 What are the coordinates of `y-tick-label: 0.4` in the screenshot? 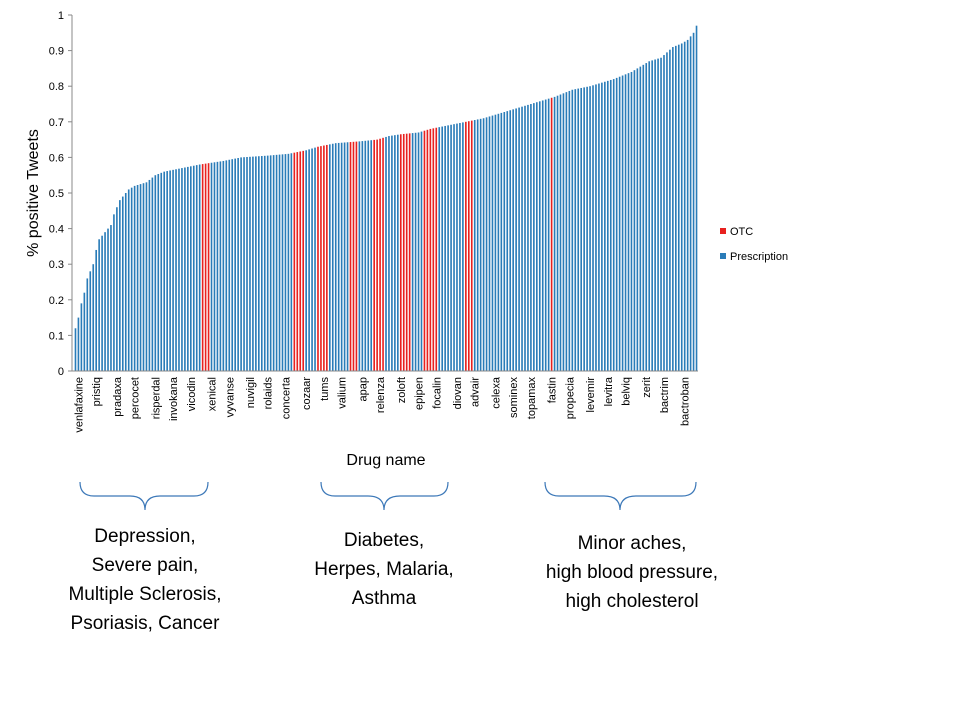 It's located at (56, 230).